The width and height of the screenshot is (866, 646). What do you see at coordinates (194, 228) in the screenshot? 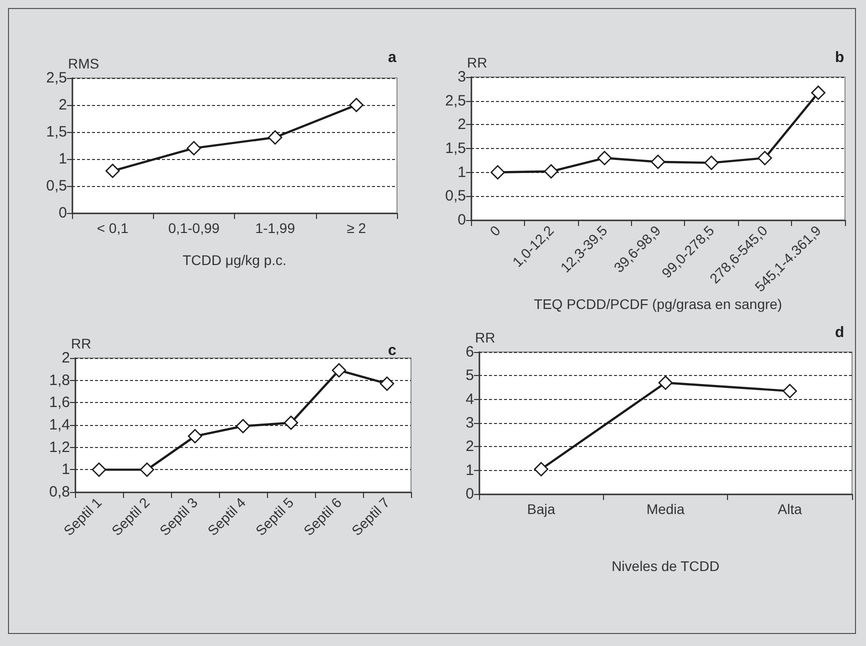
I see `x-tick-label: 0,1-0,99` at bounding box center [194, 228].